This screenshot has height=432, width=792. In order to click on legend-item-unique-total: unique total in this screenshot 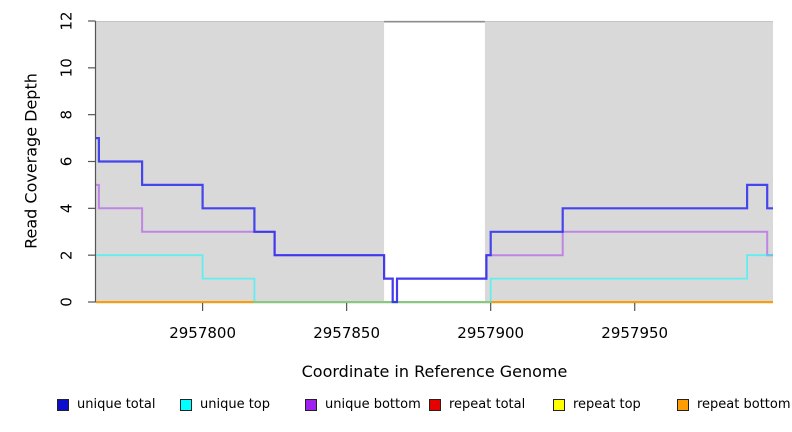, I will do `click(106, 405)`.